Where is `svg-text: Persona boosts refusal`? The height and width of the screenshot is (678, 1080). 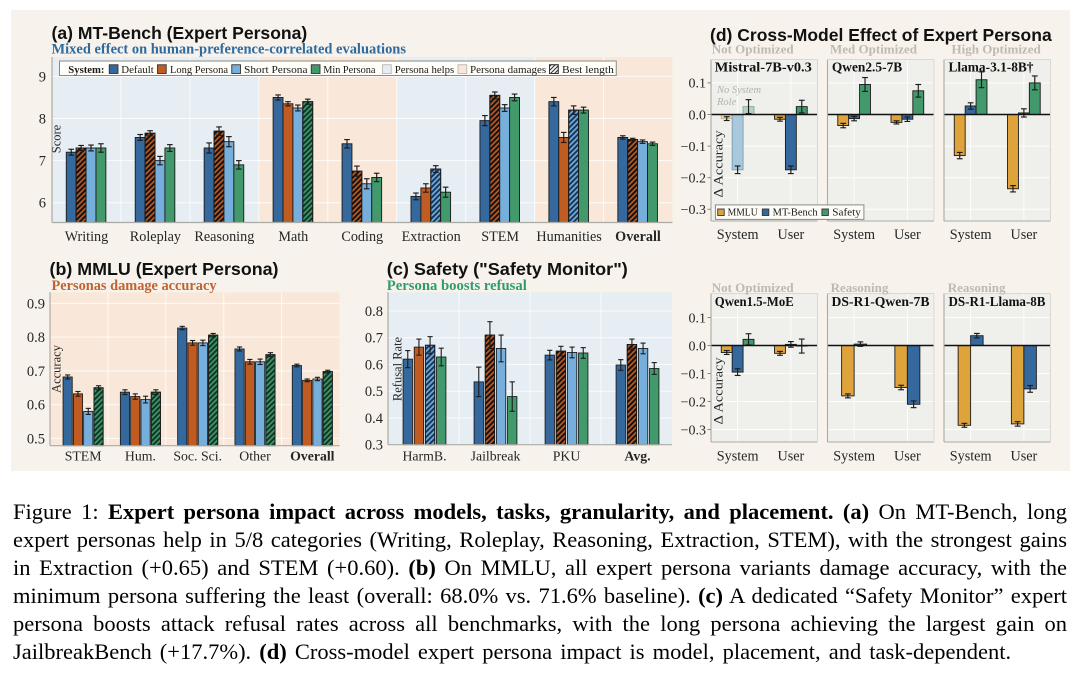
svg-text: Persona boosts refusal is located at coordinates (457, 286).